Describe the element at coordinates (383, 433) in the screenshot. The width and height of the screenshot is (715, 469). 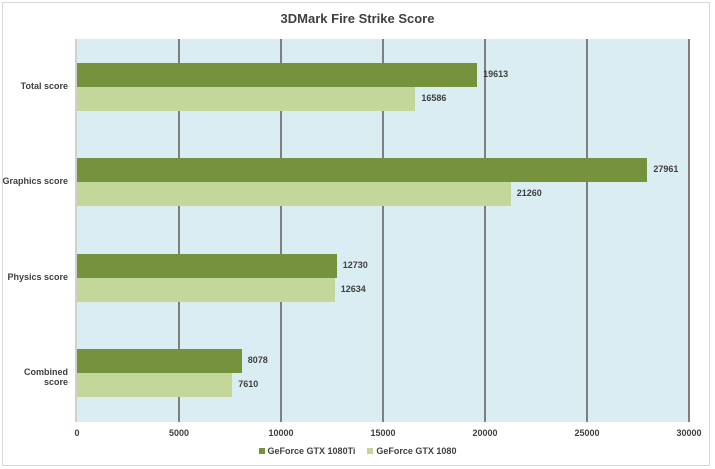
I see `x-tick-label: 15000` at that location.